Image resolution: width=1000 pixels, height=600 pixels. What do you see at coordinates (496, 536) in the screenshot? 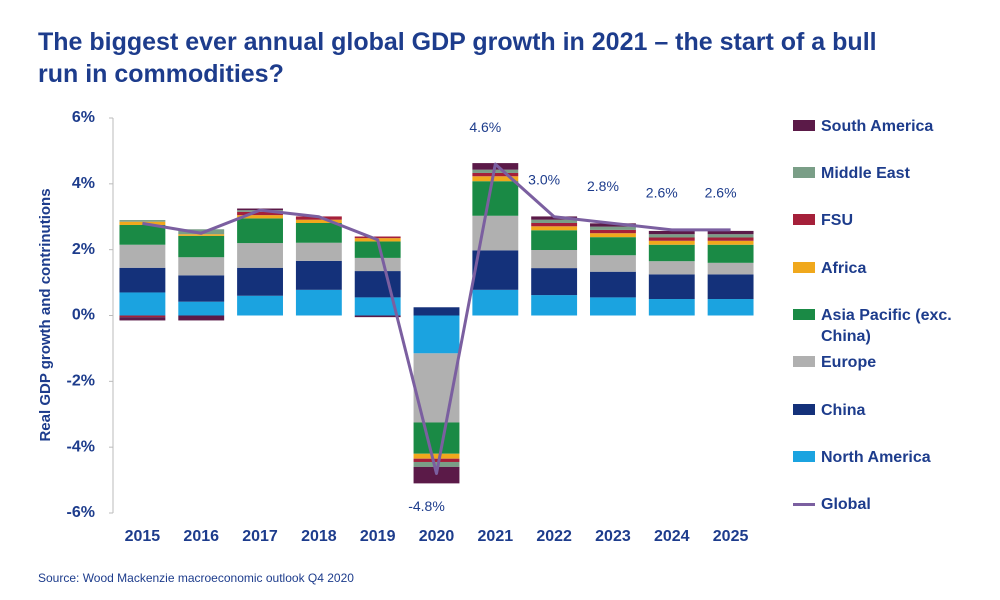
I see `x-tick-label: 2021` at bounding box center [496, 536].